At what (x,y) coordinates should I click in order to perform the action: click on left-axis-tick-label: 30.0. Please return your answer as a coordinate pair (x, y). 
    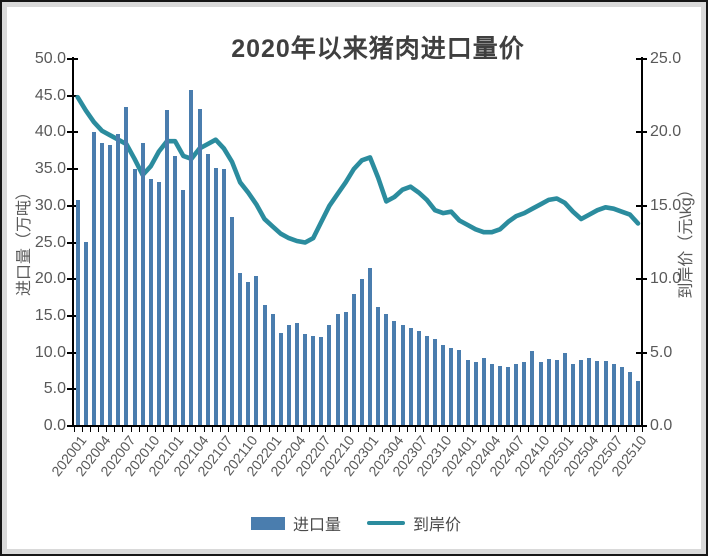
    Looking at the image, I should click on (50, 205).